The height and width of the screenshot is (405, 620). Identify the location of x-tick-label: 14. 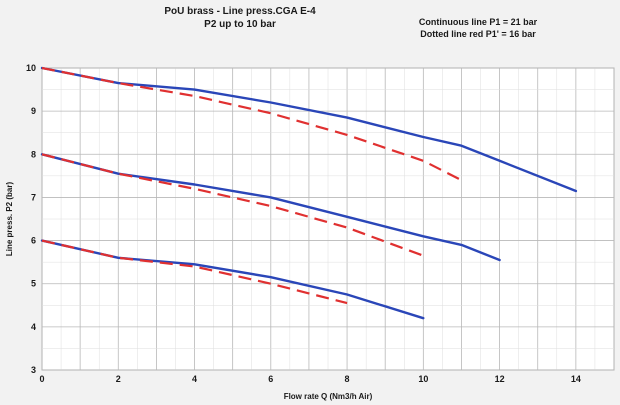
(576, 379).